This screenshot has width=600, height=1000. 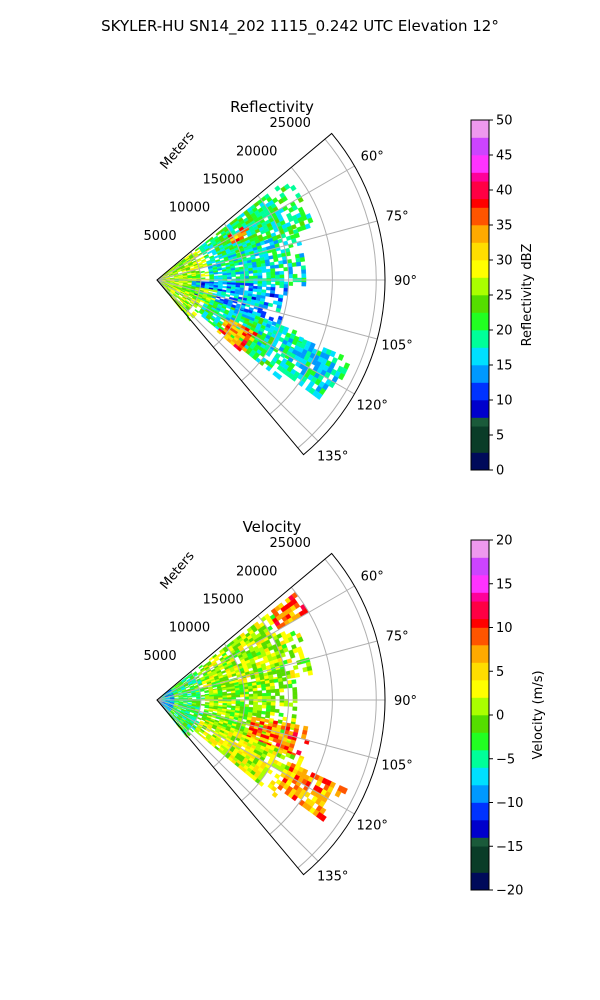 What do you see at coordinates (509, 847) in the screenshot?
I see `colorbar-tick-label: −15` at bounding box center [509, 847].